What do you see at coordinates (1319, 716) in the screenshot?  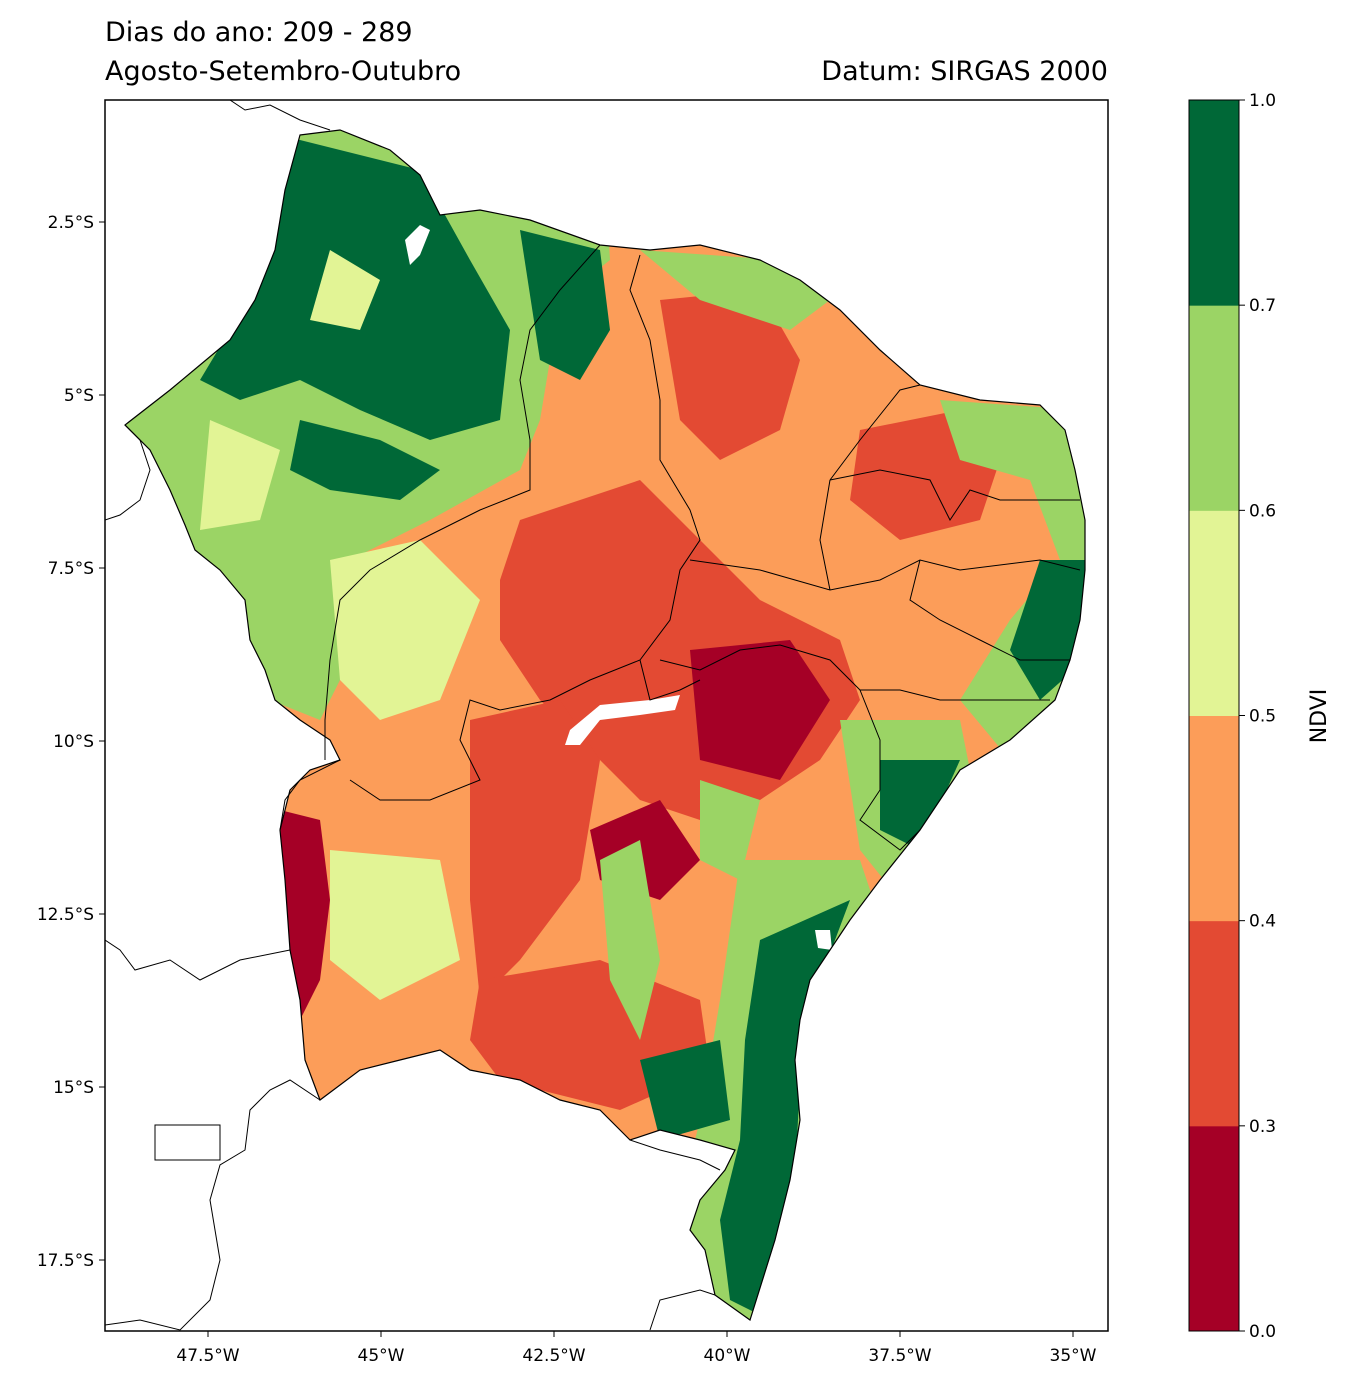 I see `colorbar-title: NDVI` at bounding box center [1319, 716].